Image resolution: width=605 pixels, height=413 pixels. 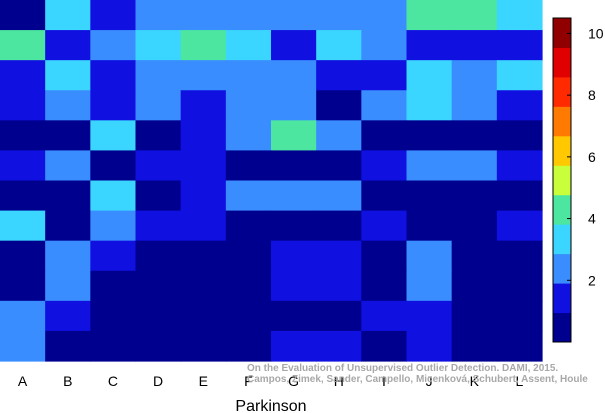 What do you see at coordinates (475, 381) in the screenshot?
I see `x-tick-label: K` at bounding box center [475, 381].